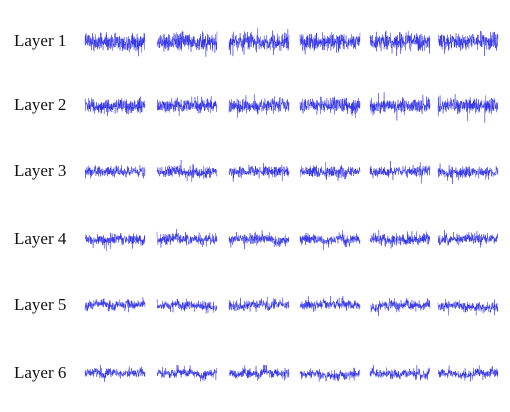 The height and width of the screenshot is (412, 510). I want to click on row-label: Layer 5, so click(40, 304).